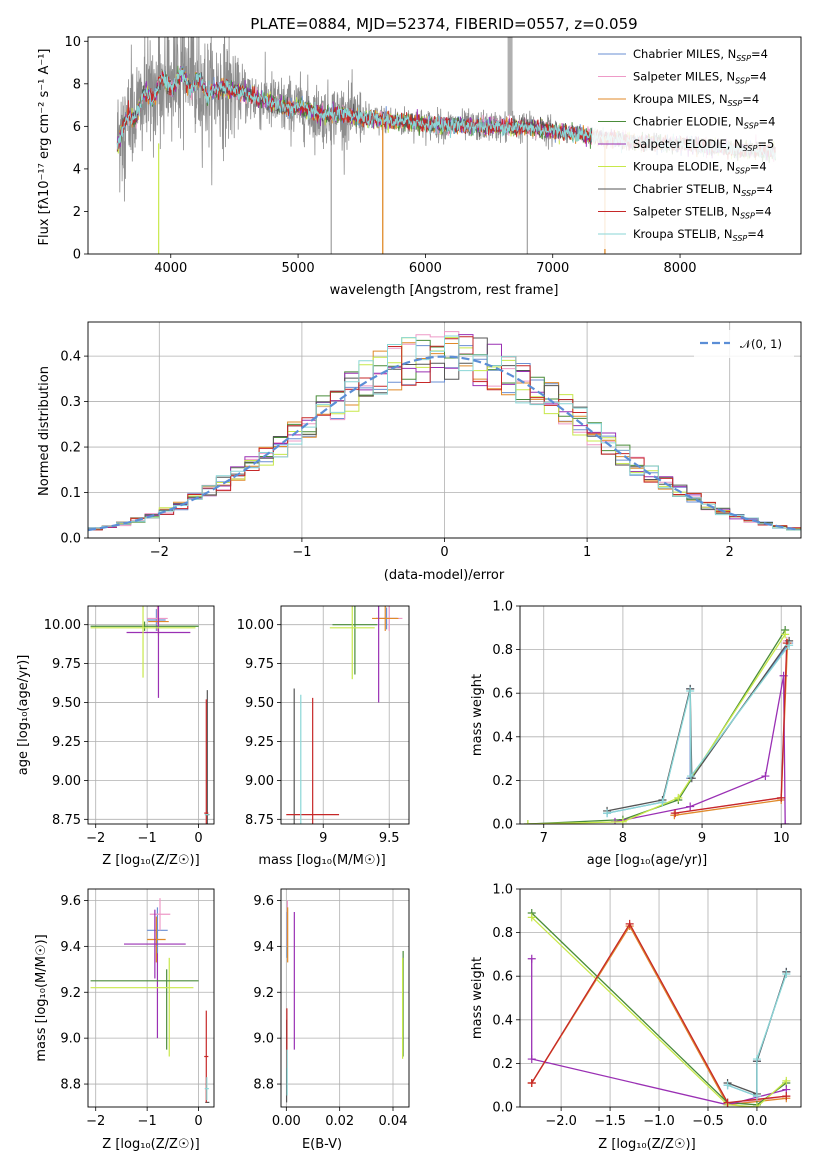 The width and height of the screenshot is (819, 1170). I want to click on y-tick-label: 9.25, so click(66, 742).